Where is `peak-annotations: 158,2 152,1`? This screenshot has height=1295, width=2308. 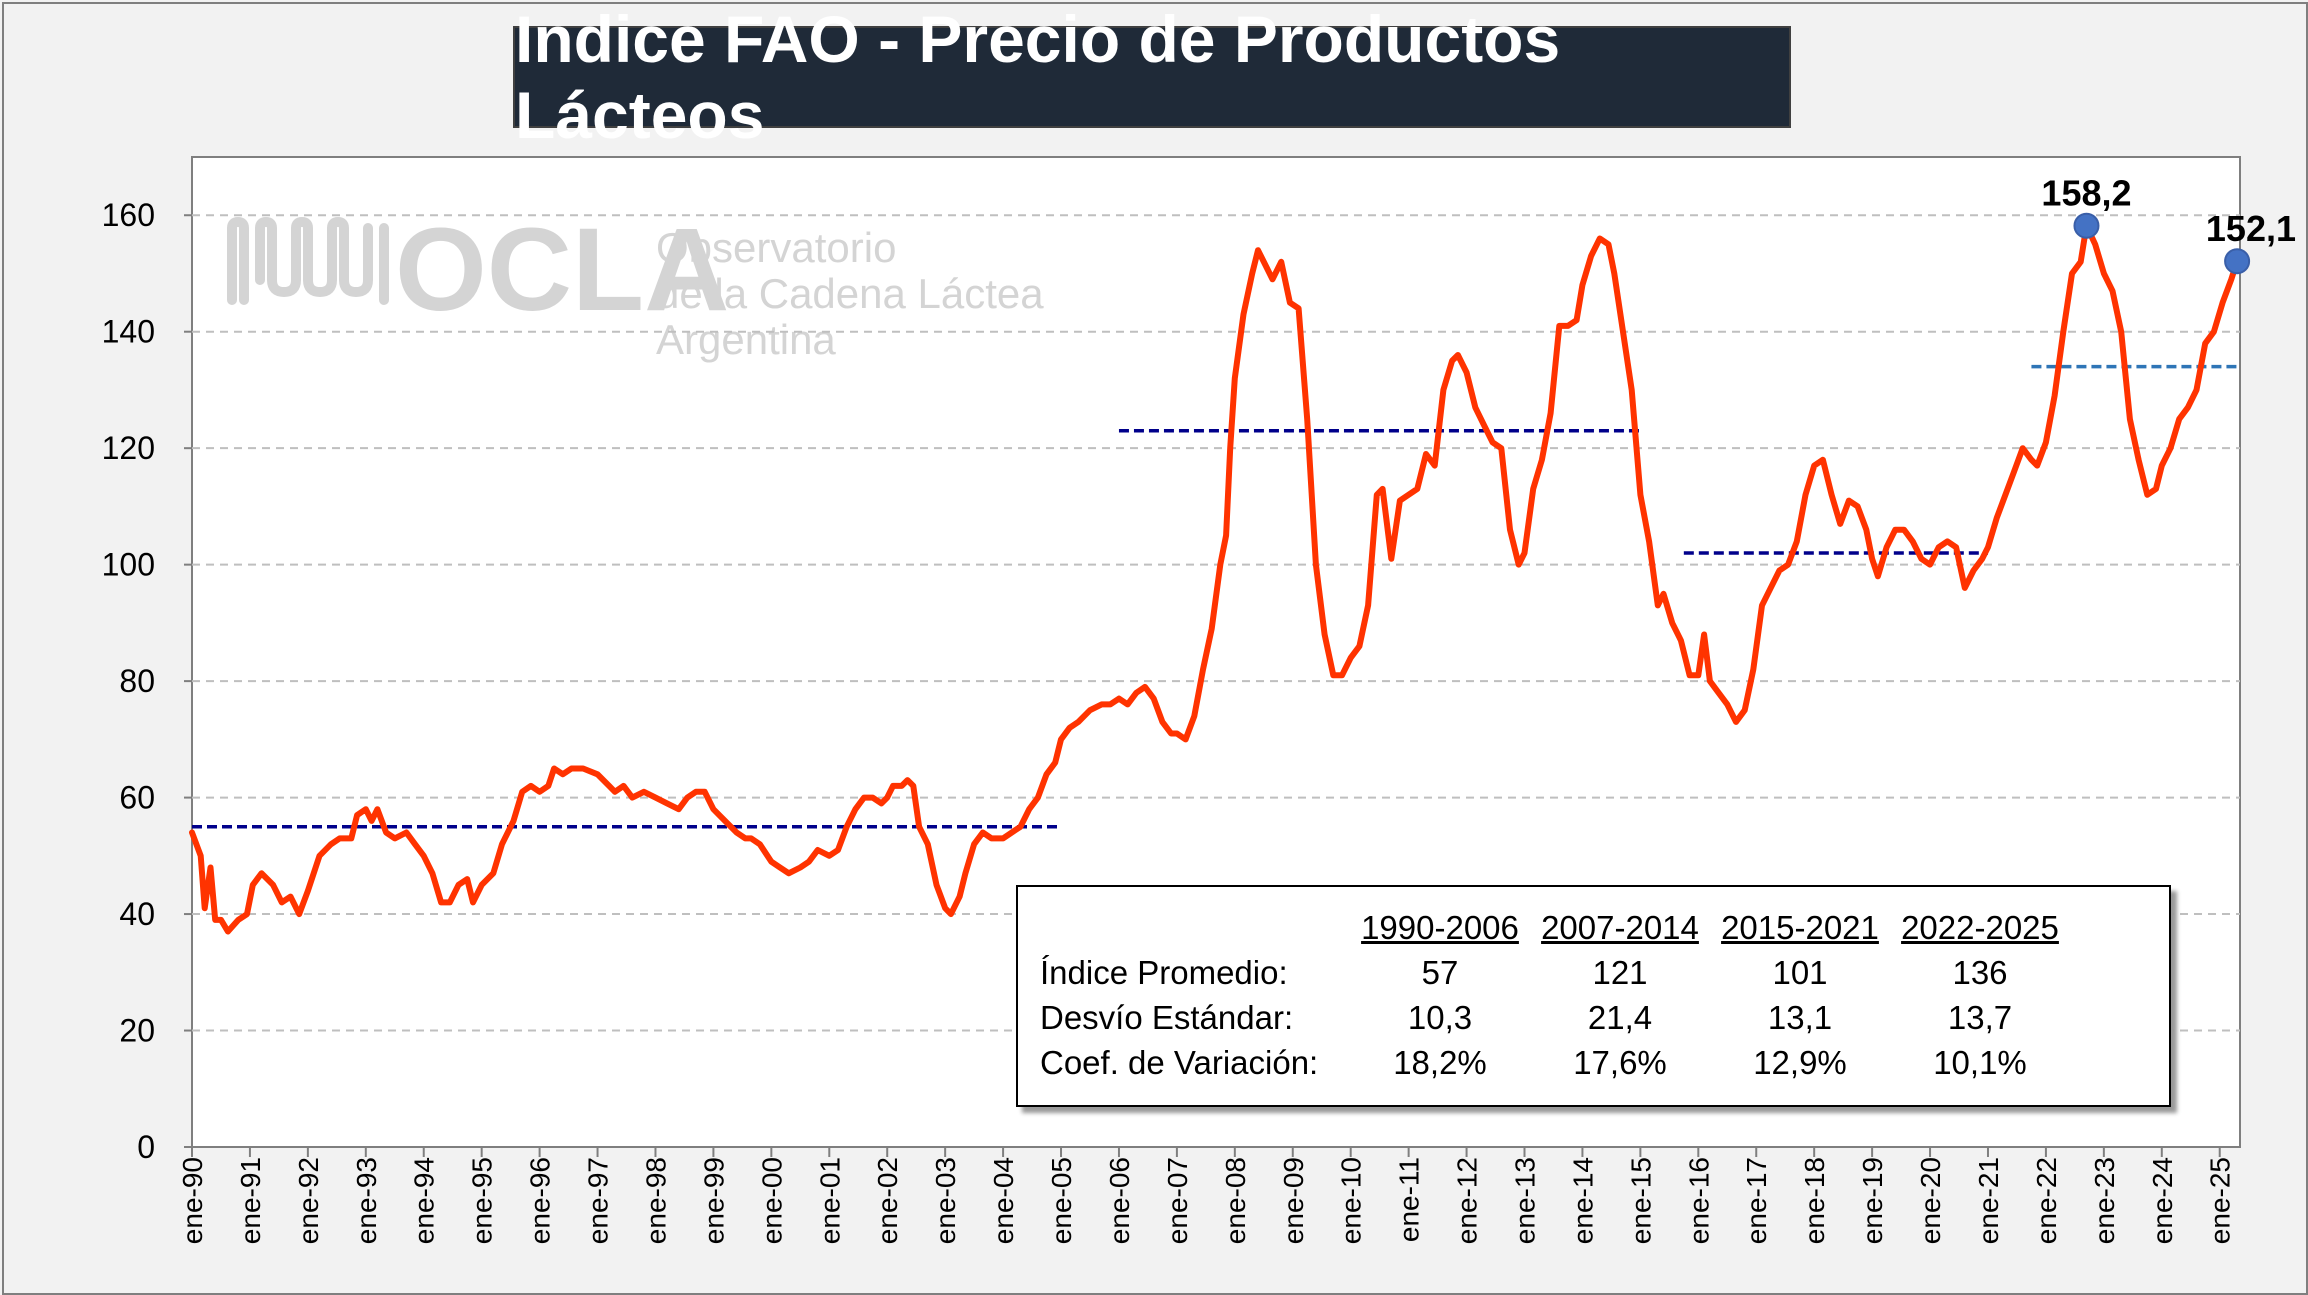 peak-annotations: 158,2 152,1 is located at coordinates (2168, 224).